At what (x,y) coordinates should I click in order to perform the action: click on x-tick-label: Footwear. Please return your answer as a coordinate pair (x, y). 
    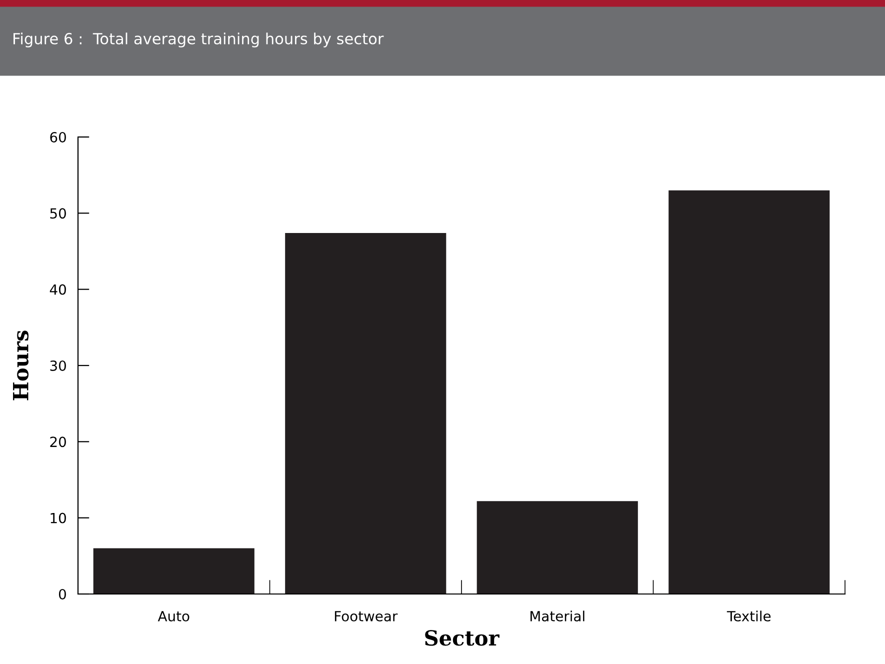
    Looking at the image, I should click on (366, 616).